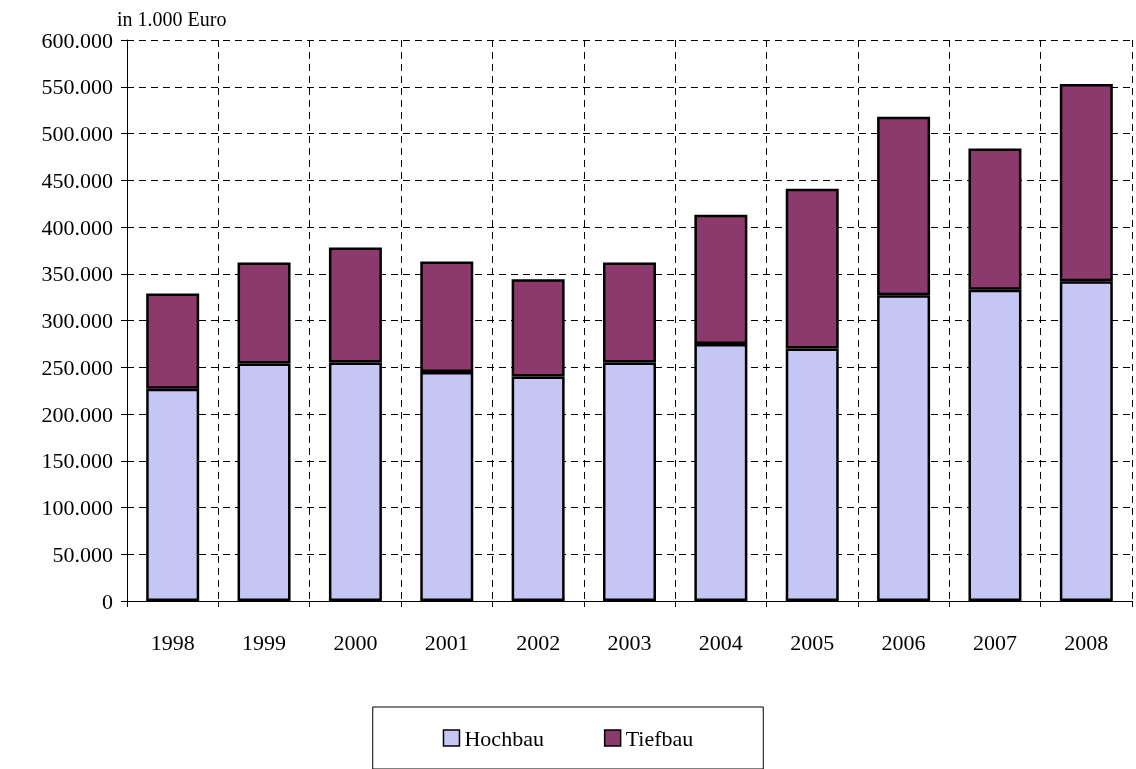 The height and width of the screenshot is (769, 1136). What do you see at coordinates (77, 507) in the screenshot?
I see `y-tick-label: 100.000` at bounding box center [77, 507].